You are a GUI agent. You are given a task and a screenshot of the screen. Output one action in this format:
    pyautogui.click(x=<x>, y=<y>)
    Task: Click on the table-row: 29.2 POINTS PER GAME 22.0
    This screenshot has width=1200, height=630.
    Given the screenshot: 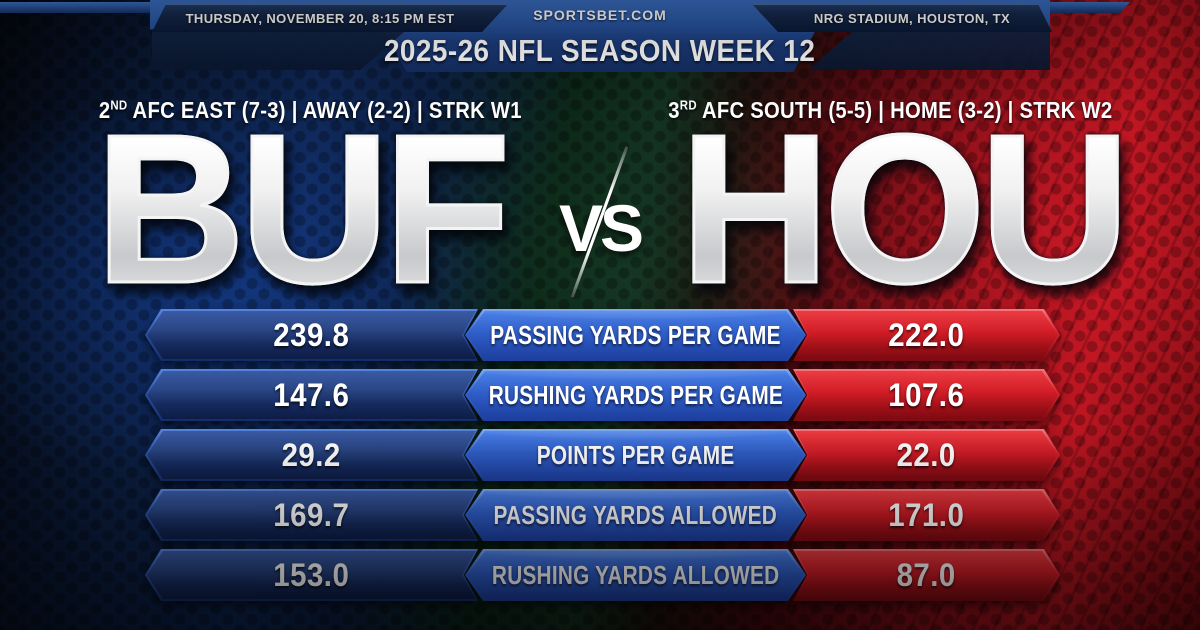 What is the action you would take?
    pyautogui.click(x=602, y=455)
    